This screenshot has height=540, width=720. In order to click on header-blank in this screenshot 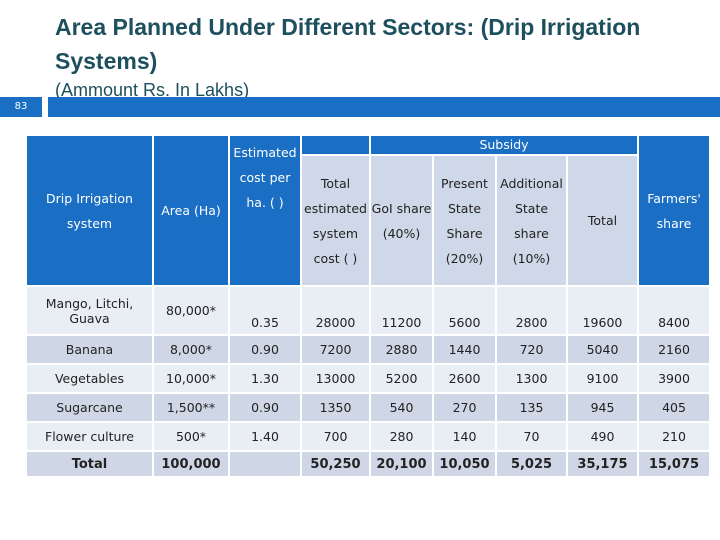, I will do `click(335, 145)`.